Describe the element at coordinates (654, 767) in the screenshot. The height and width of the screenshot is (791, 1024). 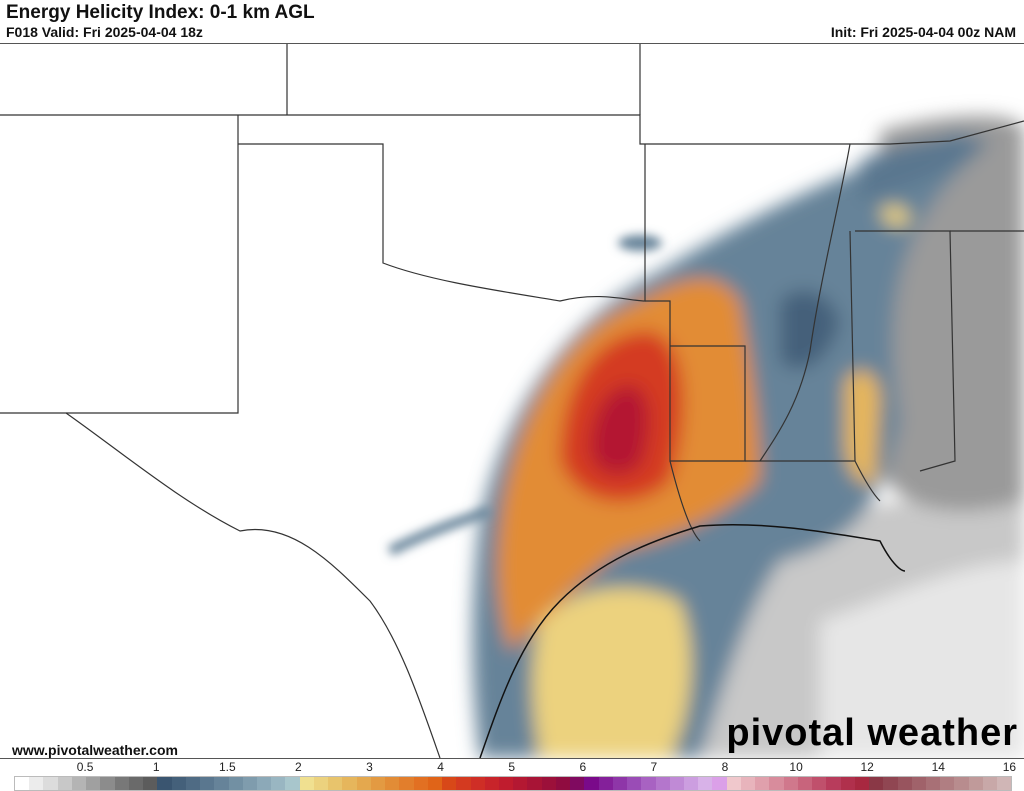
I see `colorbar-tick-label: 7` at that location.